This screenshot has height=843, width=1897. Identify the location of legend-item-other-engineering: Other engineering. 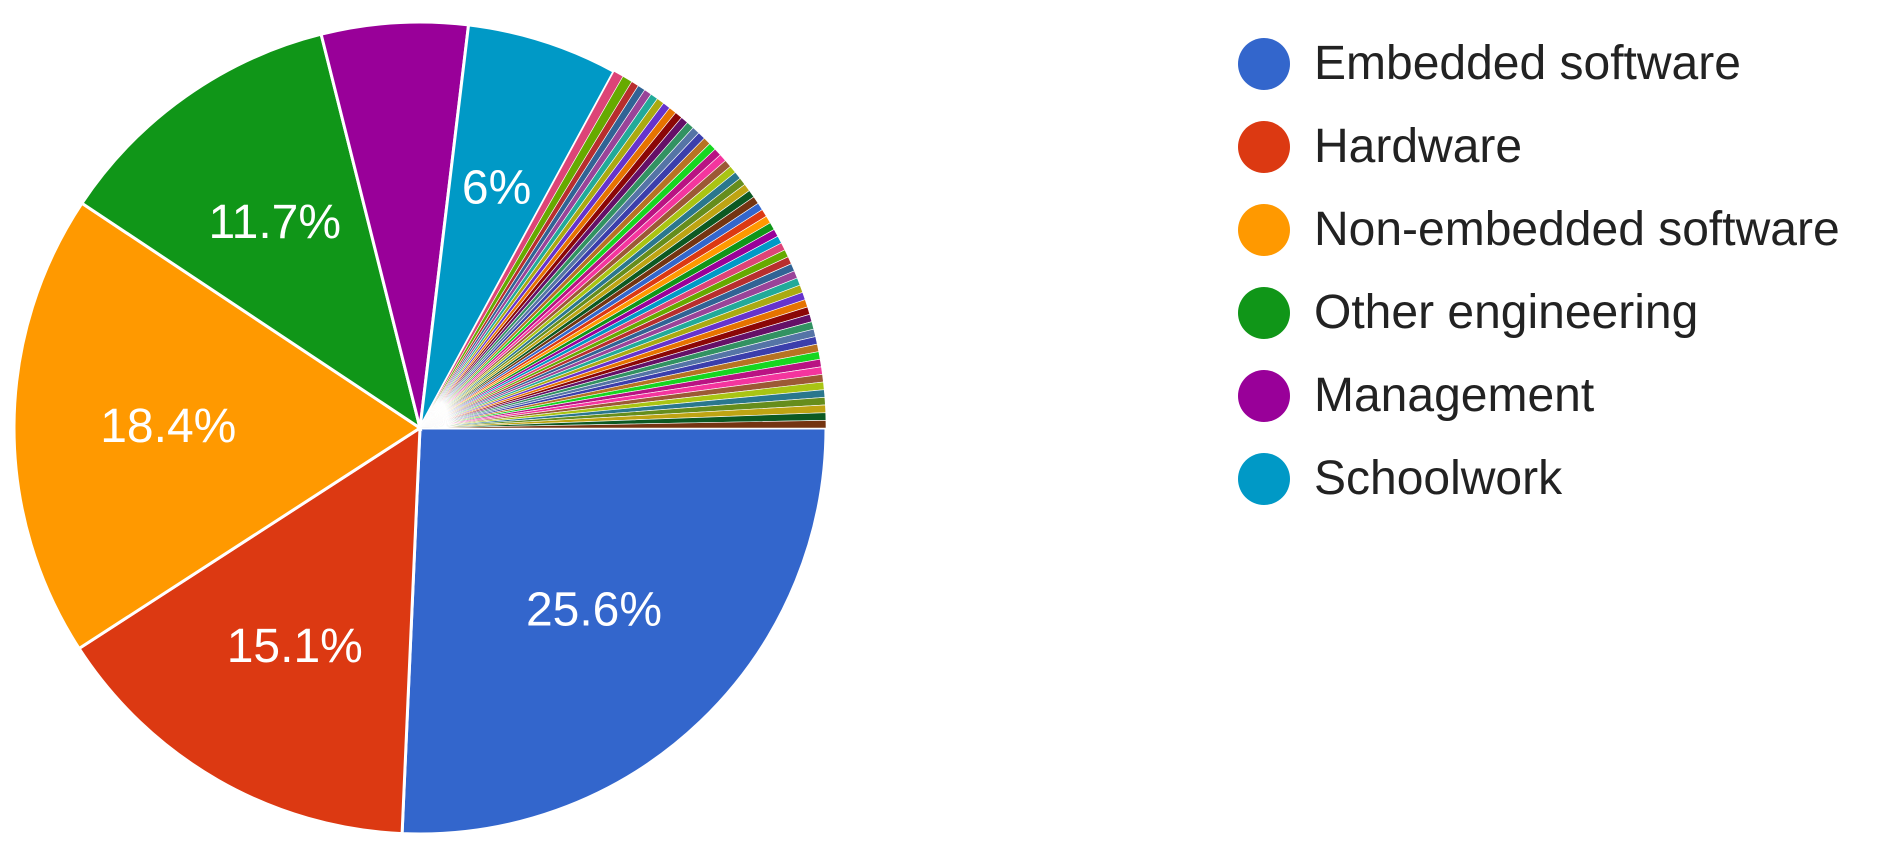
(1539, 312).